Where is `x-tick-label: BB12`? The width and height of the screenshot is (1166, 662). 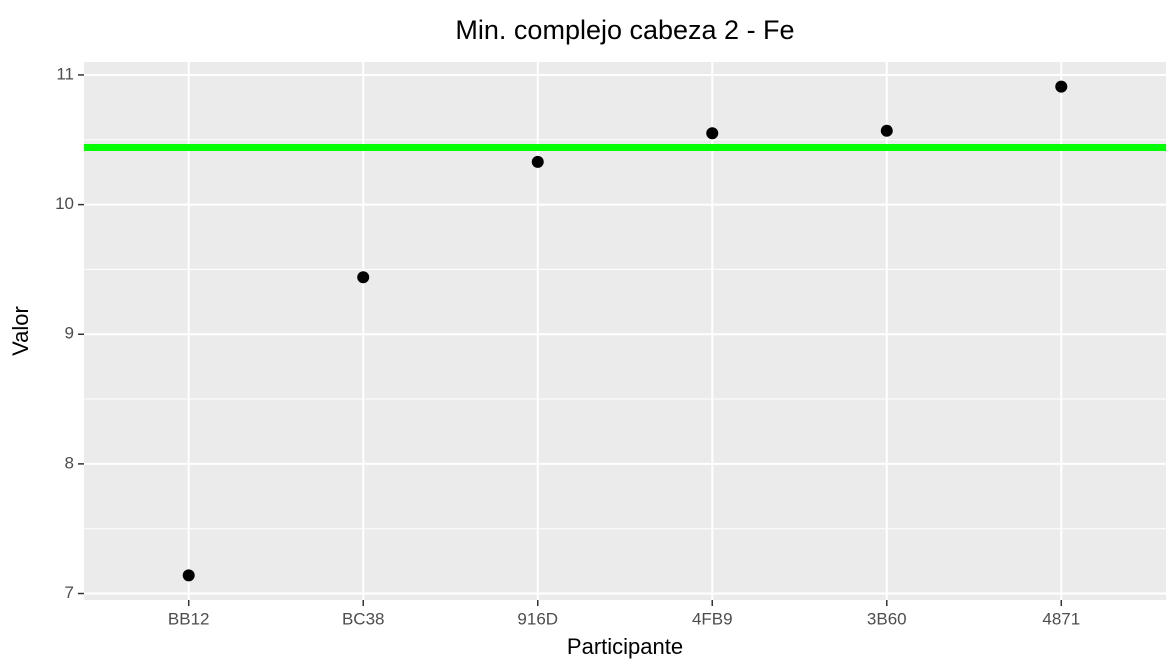
x-tick-label: BB12 is located at coordinates (189, 618).